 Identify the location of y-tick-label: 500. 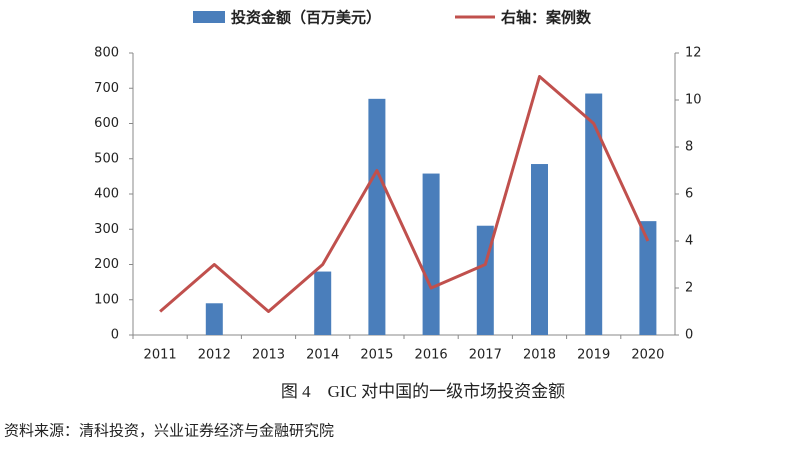
(106, 158).